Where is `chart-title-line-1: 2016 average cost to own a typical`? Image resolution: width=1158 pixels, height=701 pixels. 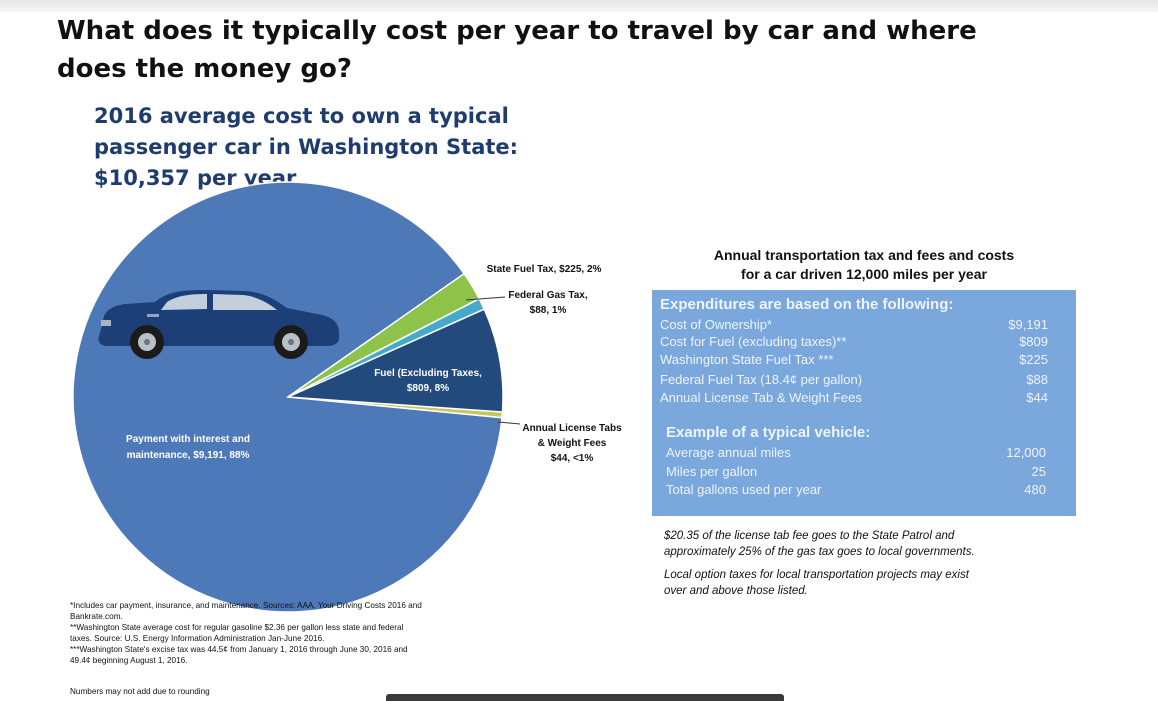
chart-title-line-1: 2016 average cost to own a typical is located at coordinates (301, 116).